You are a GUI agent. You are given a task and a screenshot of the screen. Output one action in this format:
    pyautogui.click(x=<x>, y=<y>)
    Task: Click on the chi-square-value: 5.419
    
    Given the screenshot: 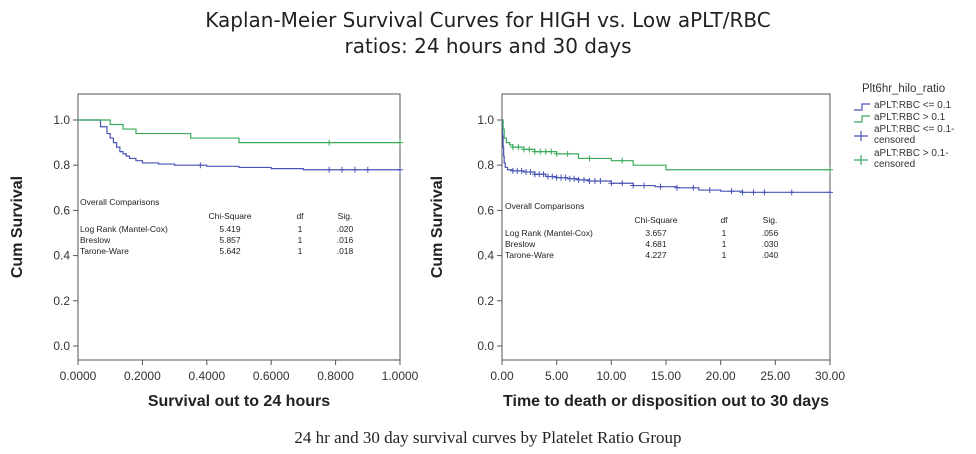 What is the action you would take?
    pyautogui.click(x=230, y=229)
    